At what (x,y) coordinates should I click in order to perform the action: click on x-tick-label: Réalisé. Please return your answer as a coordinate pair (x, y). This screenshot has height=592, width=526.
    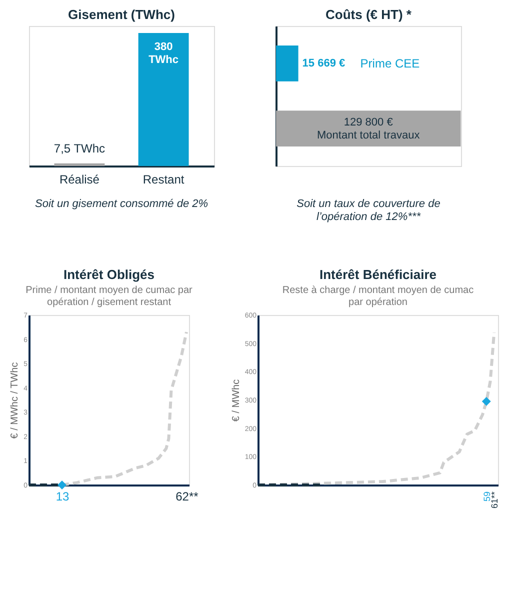
    Looking at the image, I should click on (79, 179).